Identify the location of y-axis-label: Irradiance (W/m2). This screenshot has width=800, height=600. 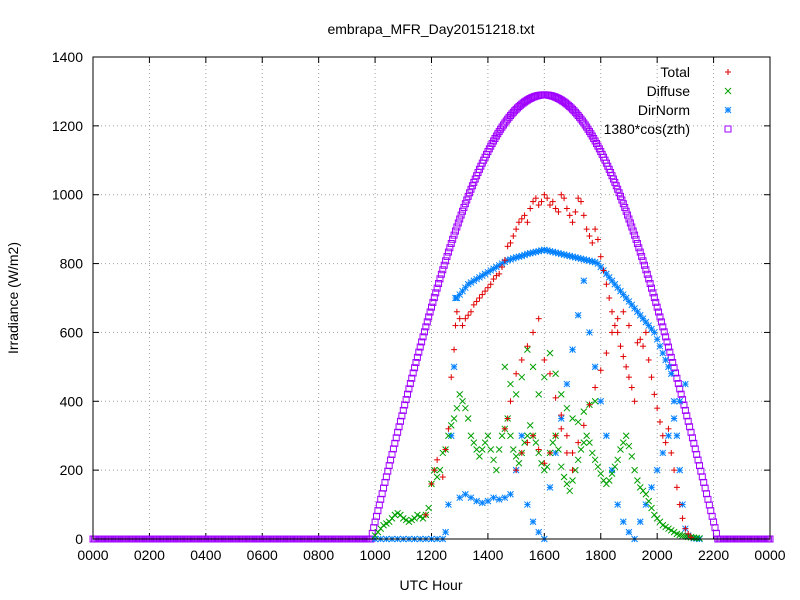
(13, 298).